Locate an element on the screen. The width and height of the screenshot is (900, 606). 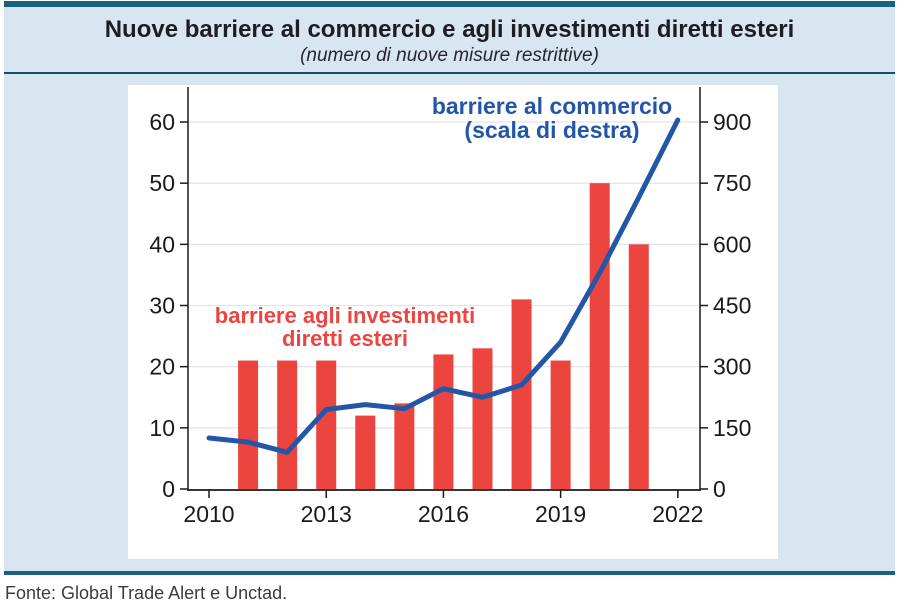
bar-2013 is located at coordinates (326, 424).